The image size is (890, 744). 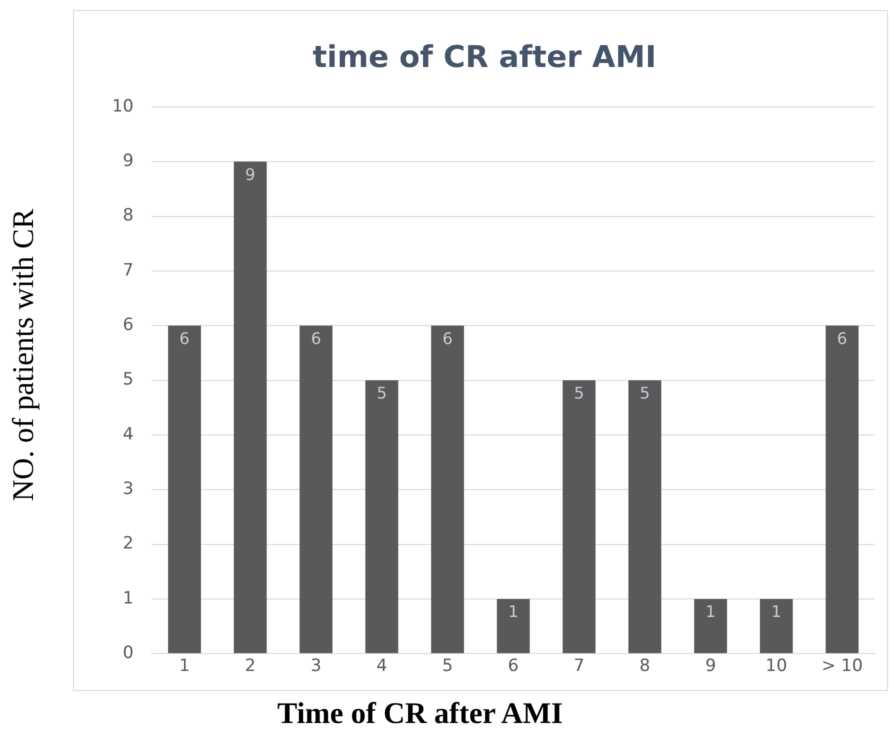 I want to click on x-tick-label: 1, so click(x=184, y=666).